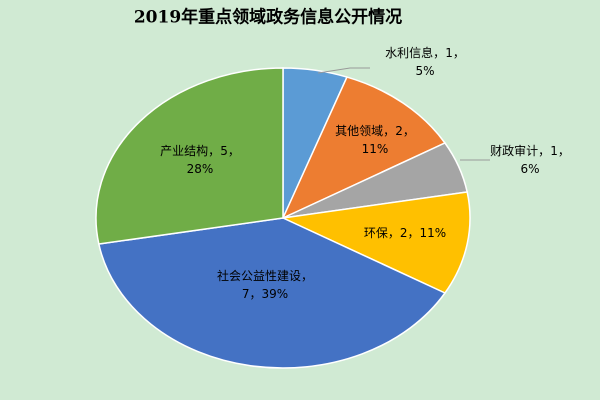  I want to click on chart-title: 2019年重点领域政务信息公开情况, so click(268, 17).